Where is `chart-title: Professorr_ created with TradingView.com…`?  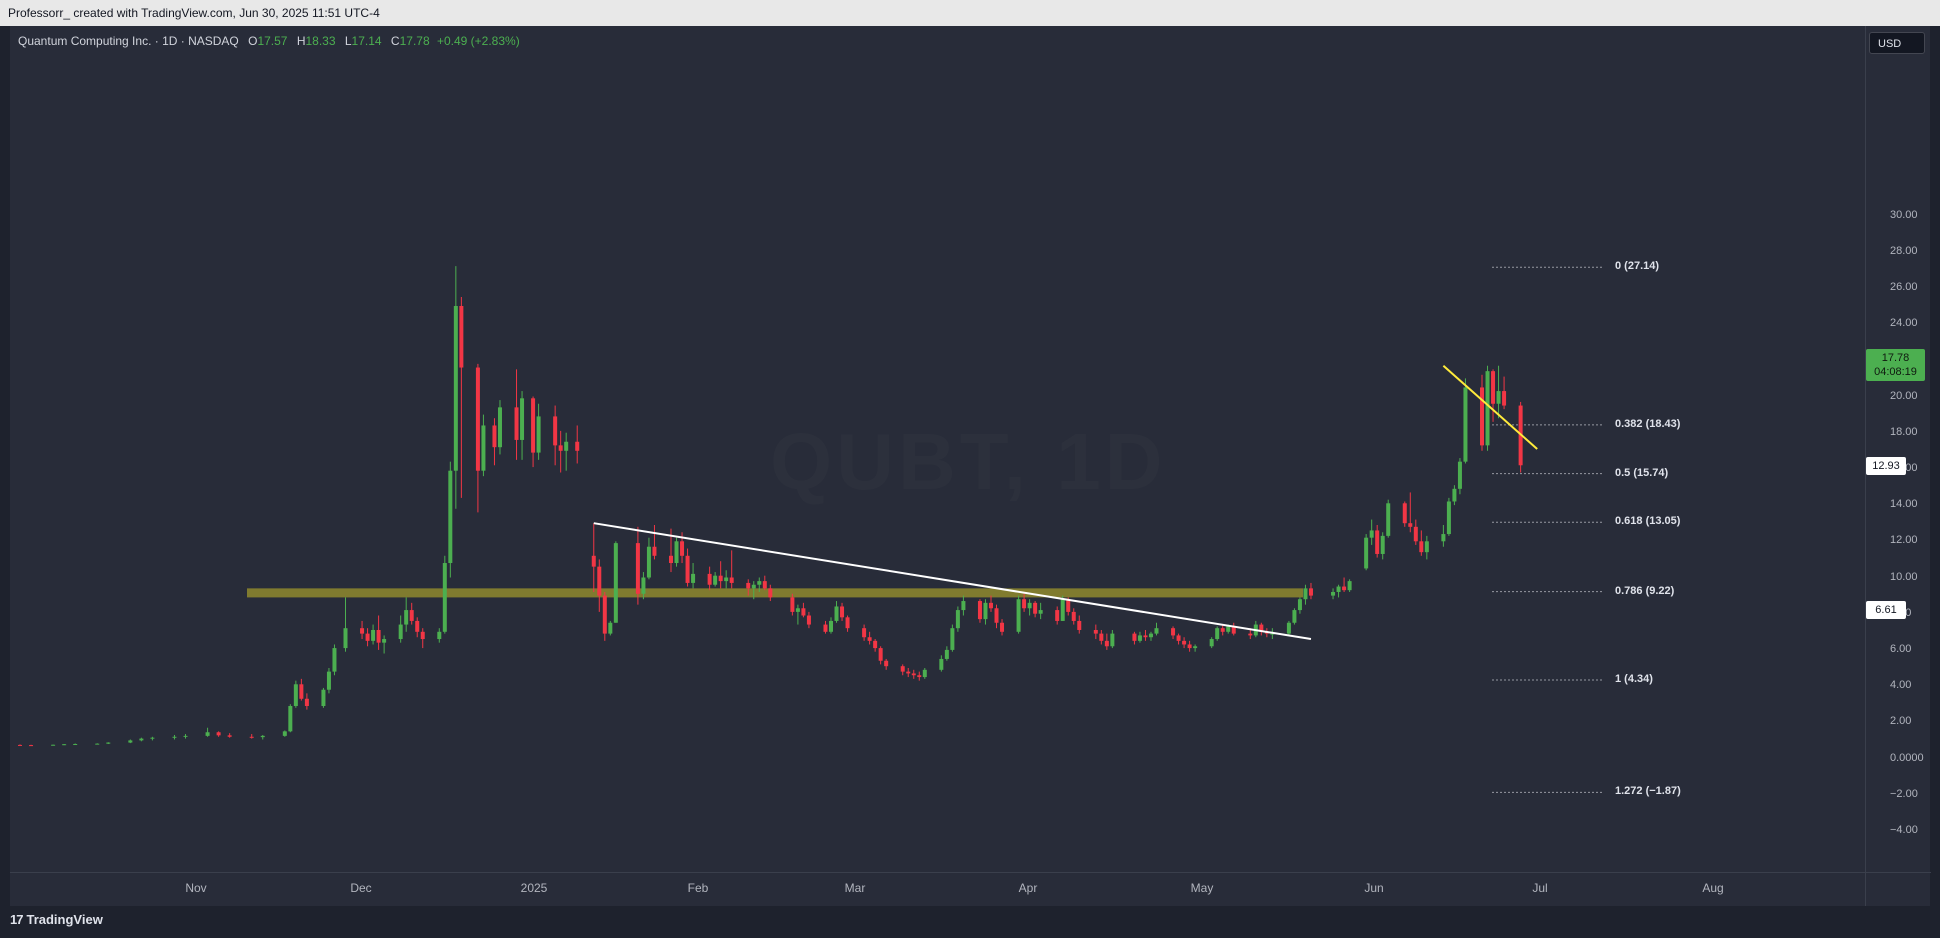 chart-title: Professorr_ created with TradingView.com… is located at coordinates (194, 13).